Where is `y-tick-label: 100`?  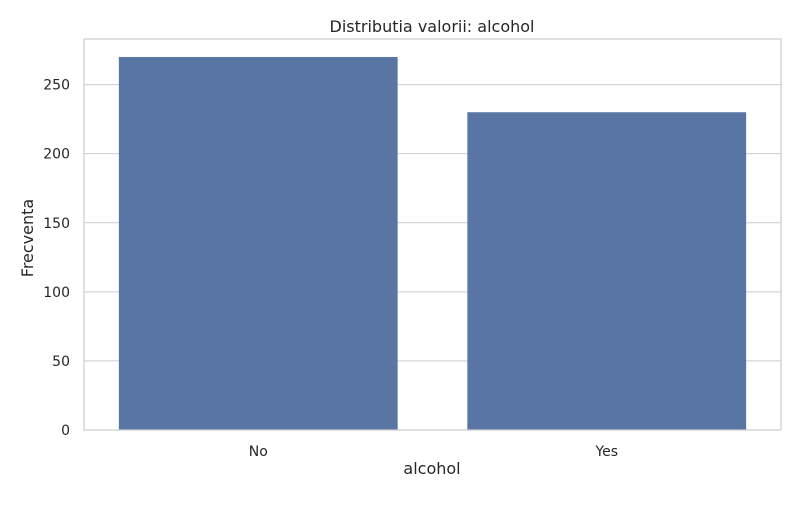 y-tick-label: 100 is located at coordinates (56, 293).